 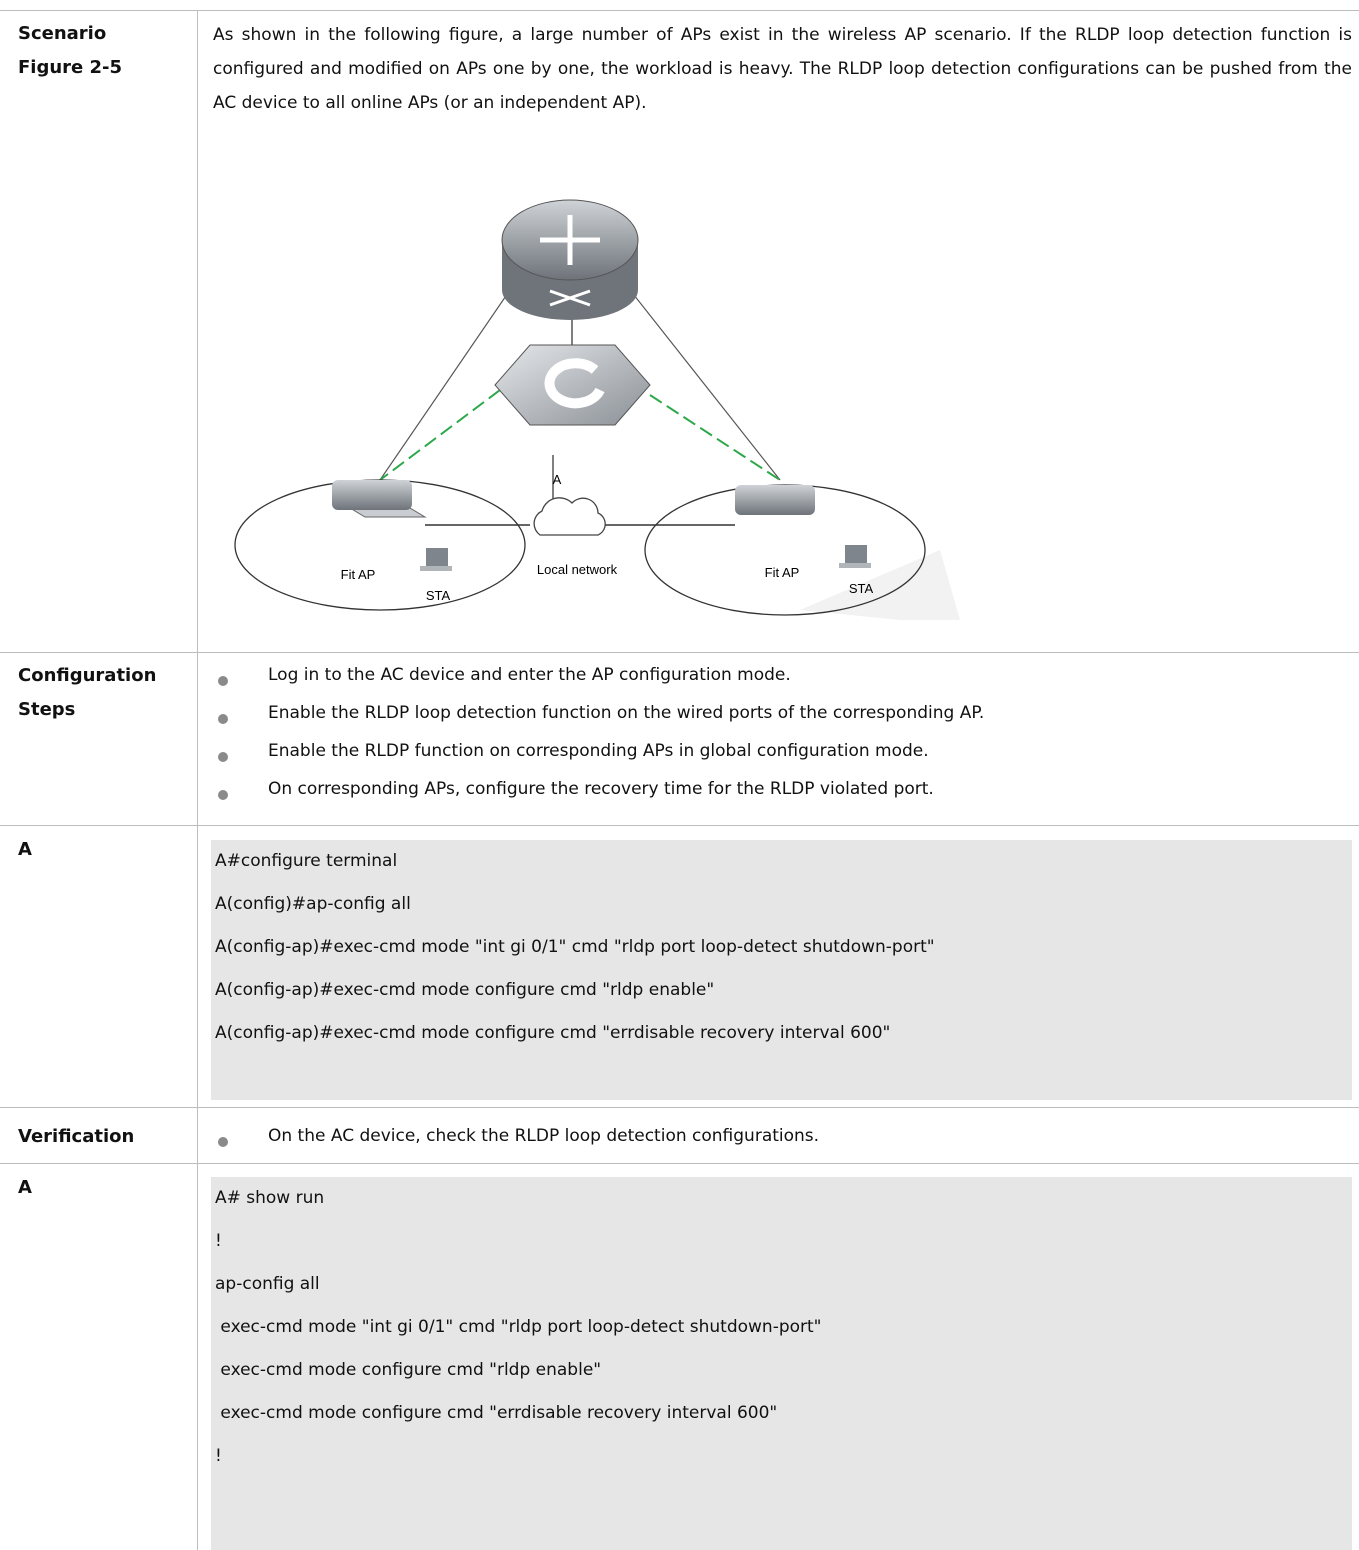 I want to click on switch-icon, so click(x=574, y=383).